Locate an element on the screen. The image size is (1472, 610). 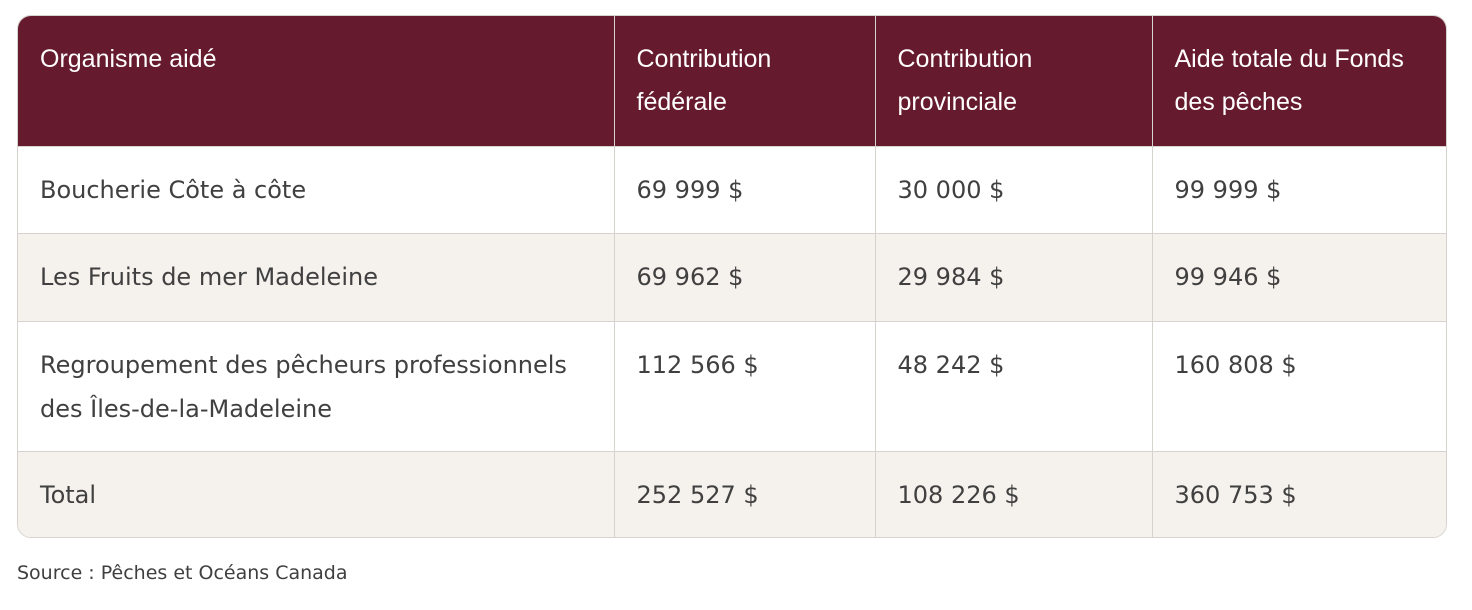
cell-organisme: Boucherie Côte à côte is located at coordinates (316, 189).